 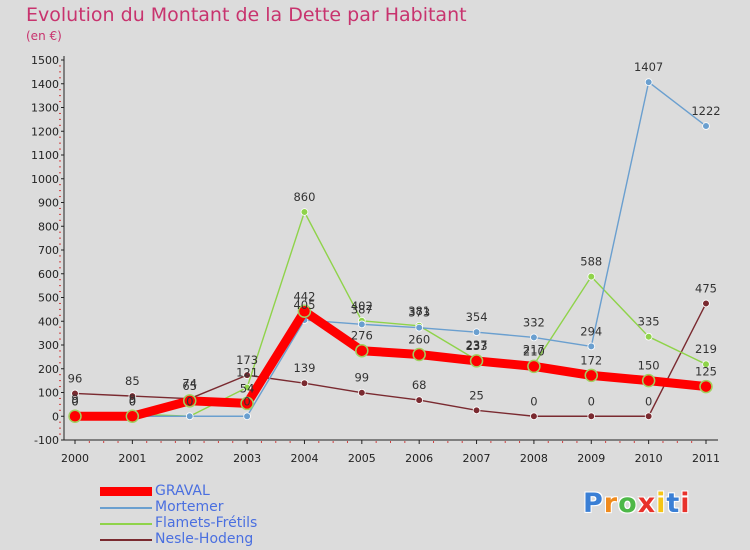 What do you see at coordinates (706, 458) in the screenshot?
I see `x-tick-label: 2011` at bounding box center [706, 458].